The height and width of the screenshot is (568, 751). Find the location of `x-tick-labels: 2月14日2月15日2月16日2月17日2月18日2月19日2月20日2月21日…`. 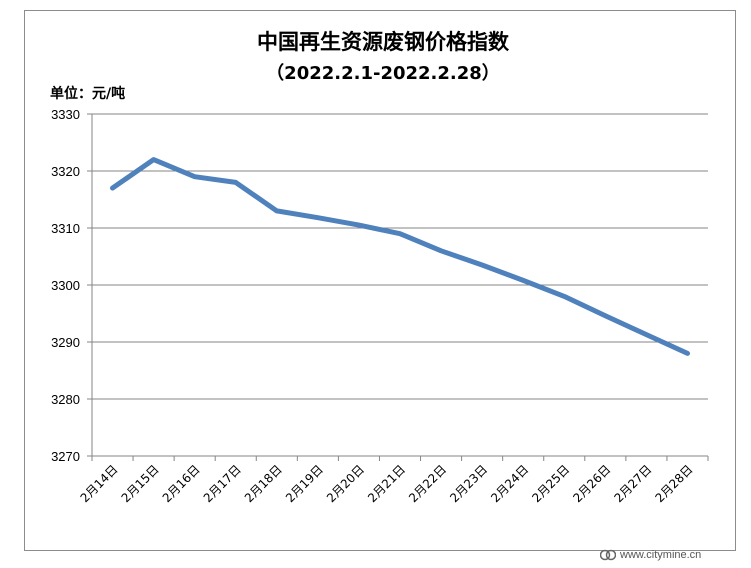

x-tick-labels: 2月14日2月15日2月16日2月17日2月18日2月19日2月20日2月21日… is located at coordinates (387, 483).